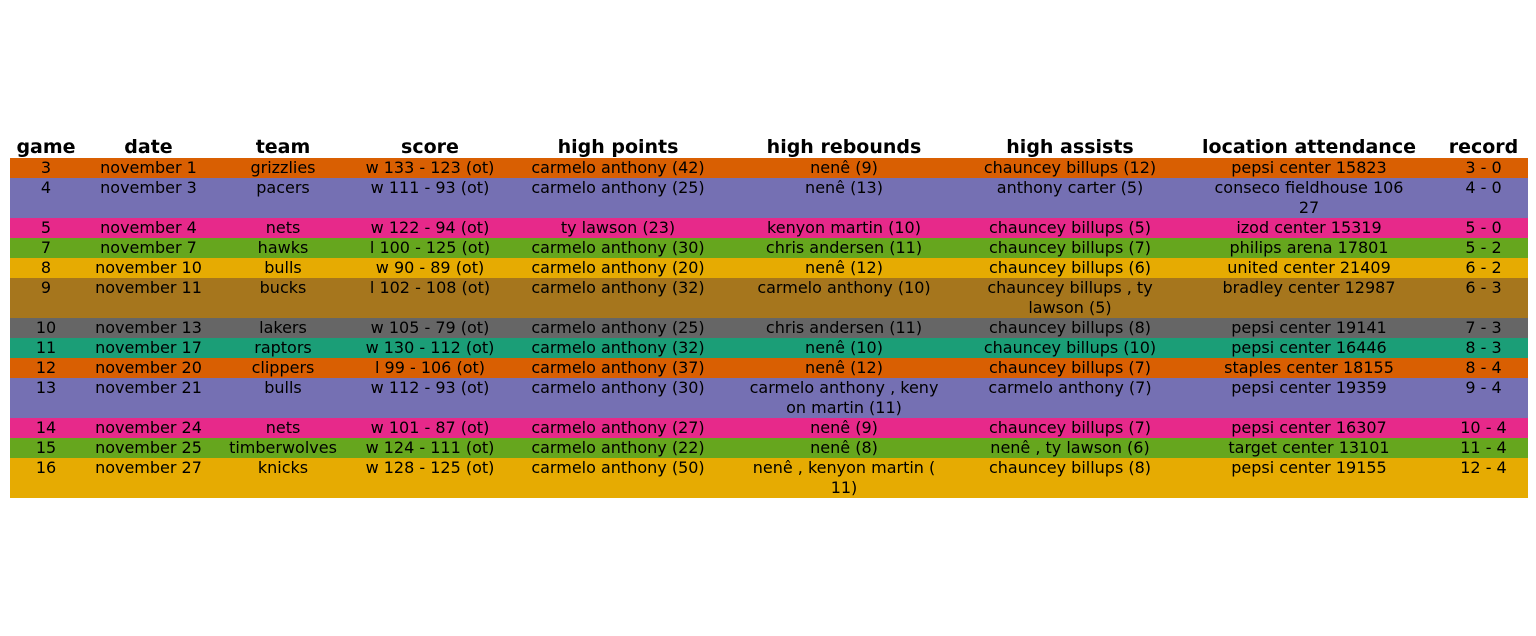 The width and height of the screenshot is (1536, 636). I want to click on column-header: high points, so click(618, 147).